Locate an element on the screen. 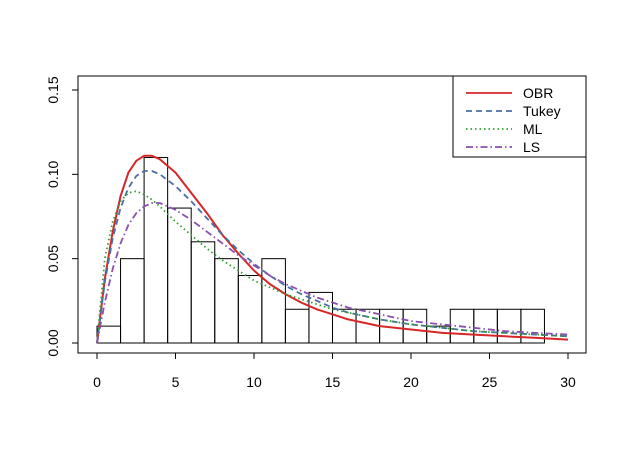  y-tick-label: 0.05 is located at coordinates (53, 258).